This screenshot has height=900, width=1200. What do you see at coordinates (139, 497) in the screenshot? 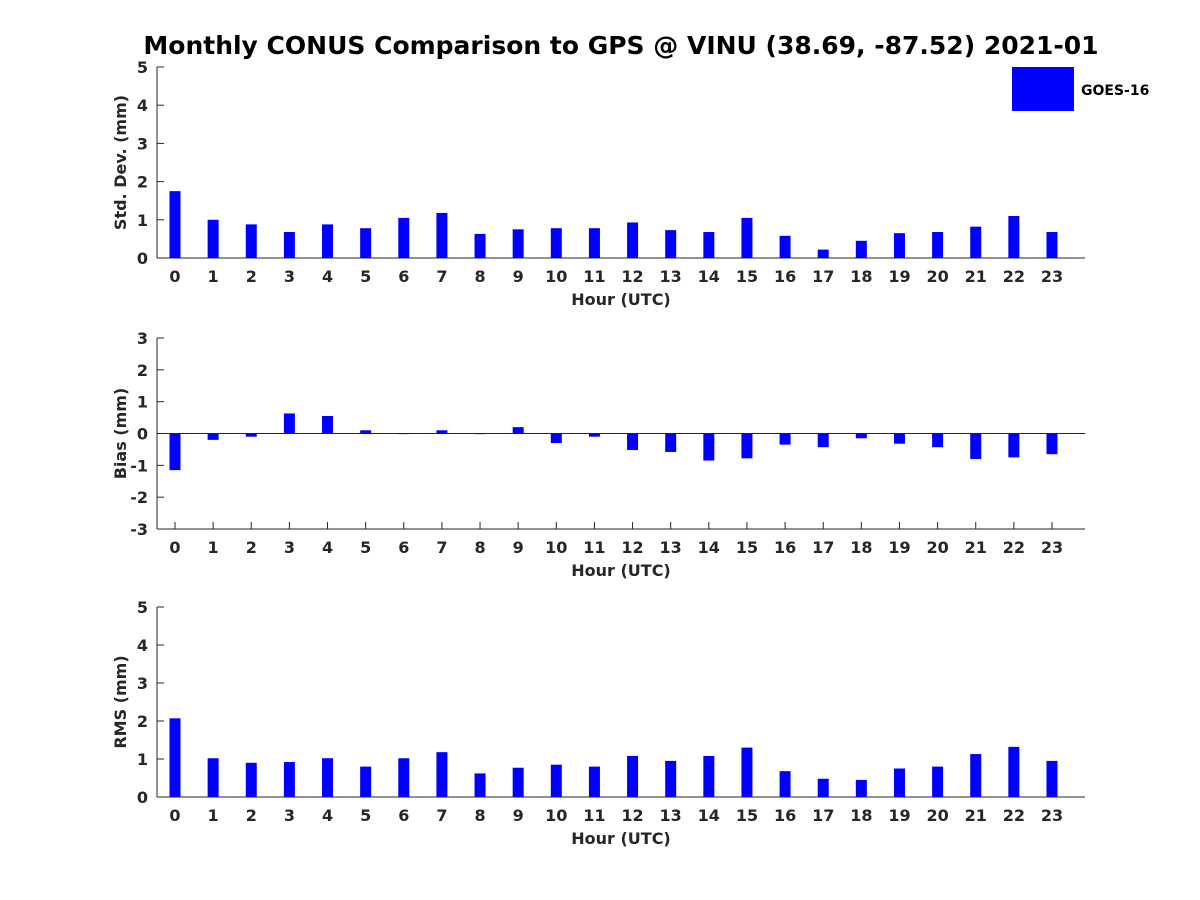
I see `y-tick-label: -2` at bounding box center [139, 497].